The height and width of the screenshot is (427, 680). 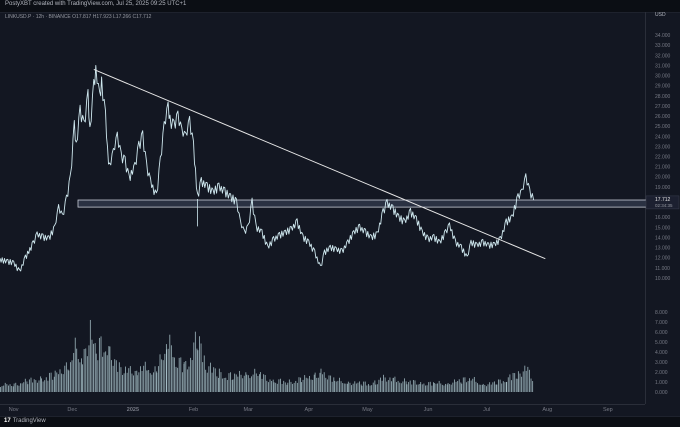 I want to click on currency-label: USD, so click(x=660, y=15).